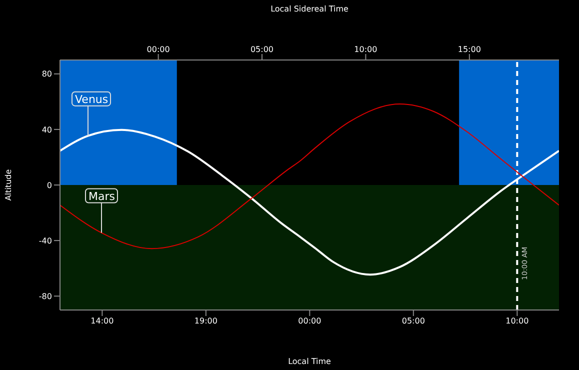 The image size is (579, 370). What do you see at coordinates (262, 49) in the screenshot?
I see `x2-tick-label: 05:00` at bounding box center [262, 49].